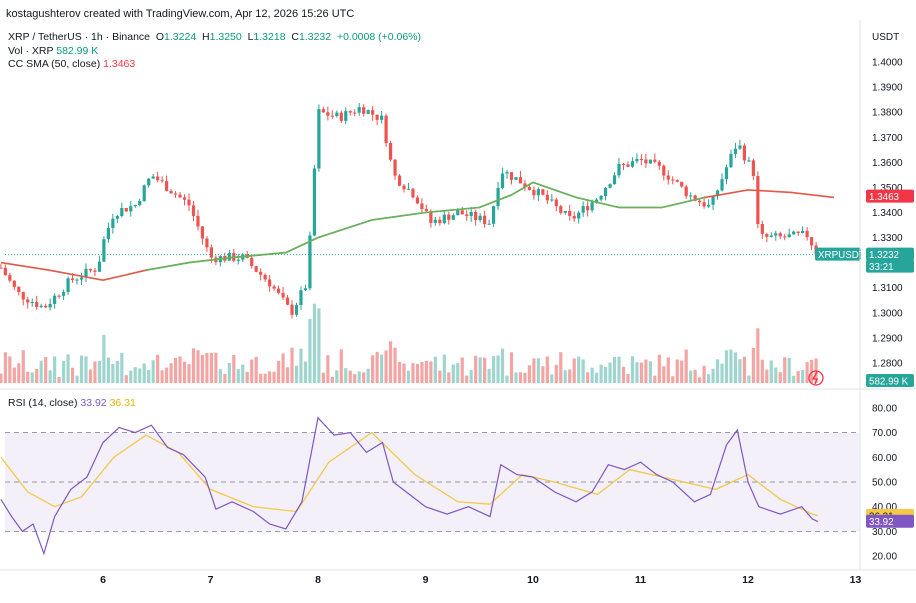 This screenshot has width=916, height=603. What do you see at coordinates (71, 64) in the screenshot?
I see `legend-sma-line: CC SMA (50, close) 1.3463` at bounding box center [71, 64].